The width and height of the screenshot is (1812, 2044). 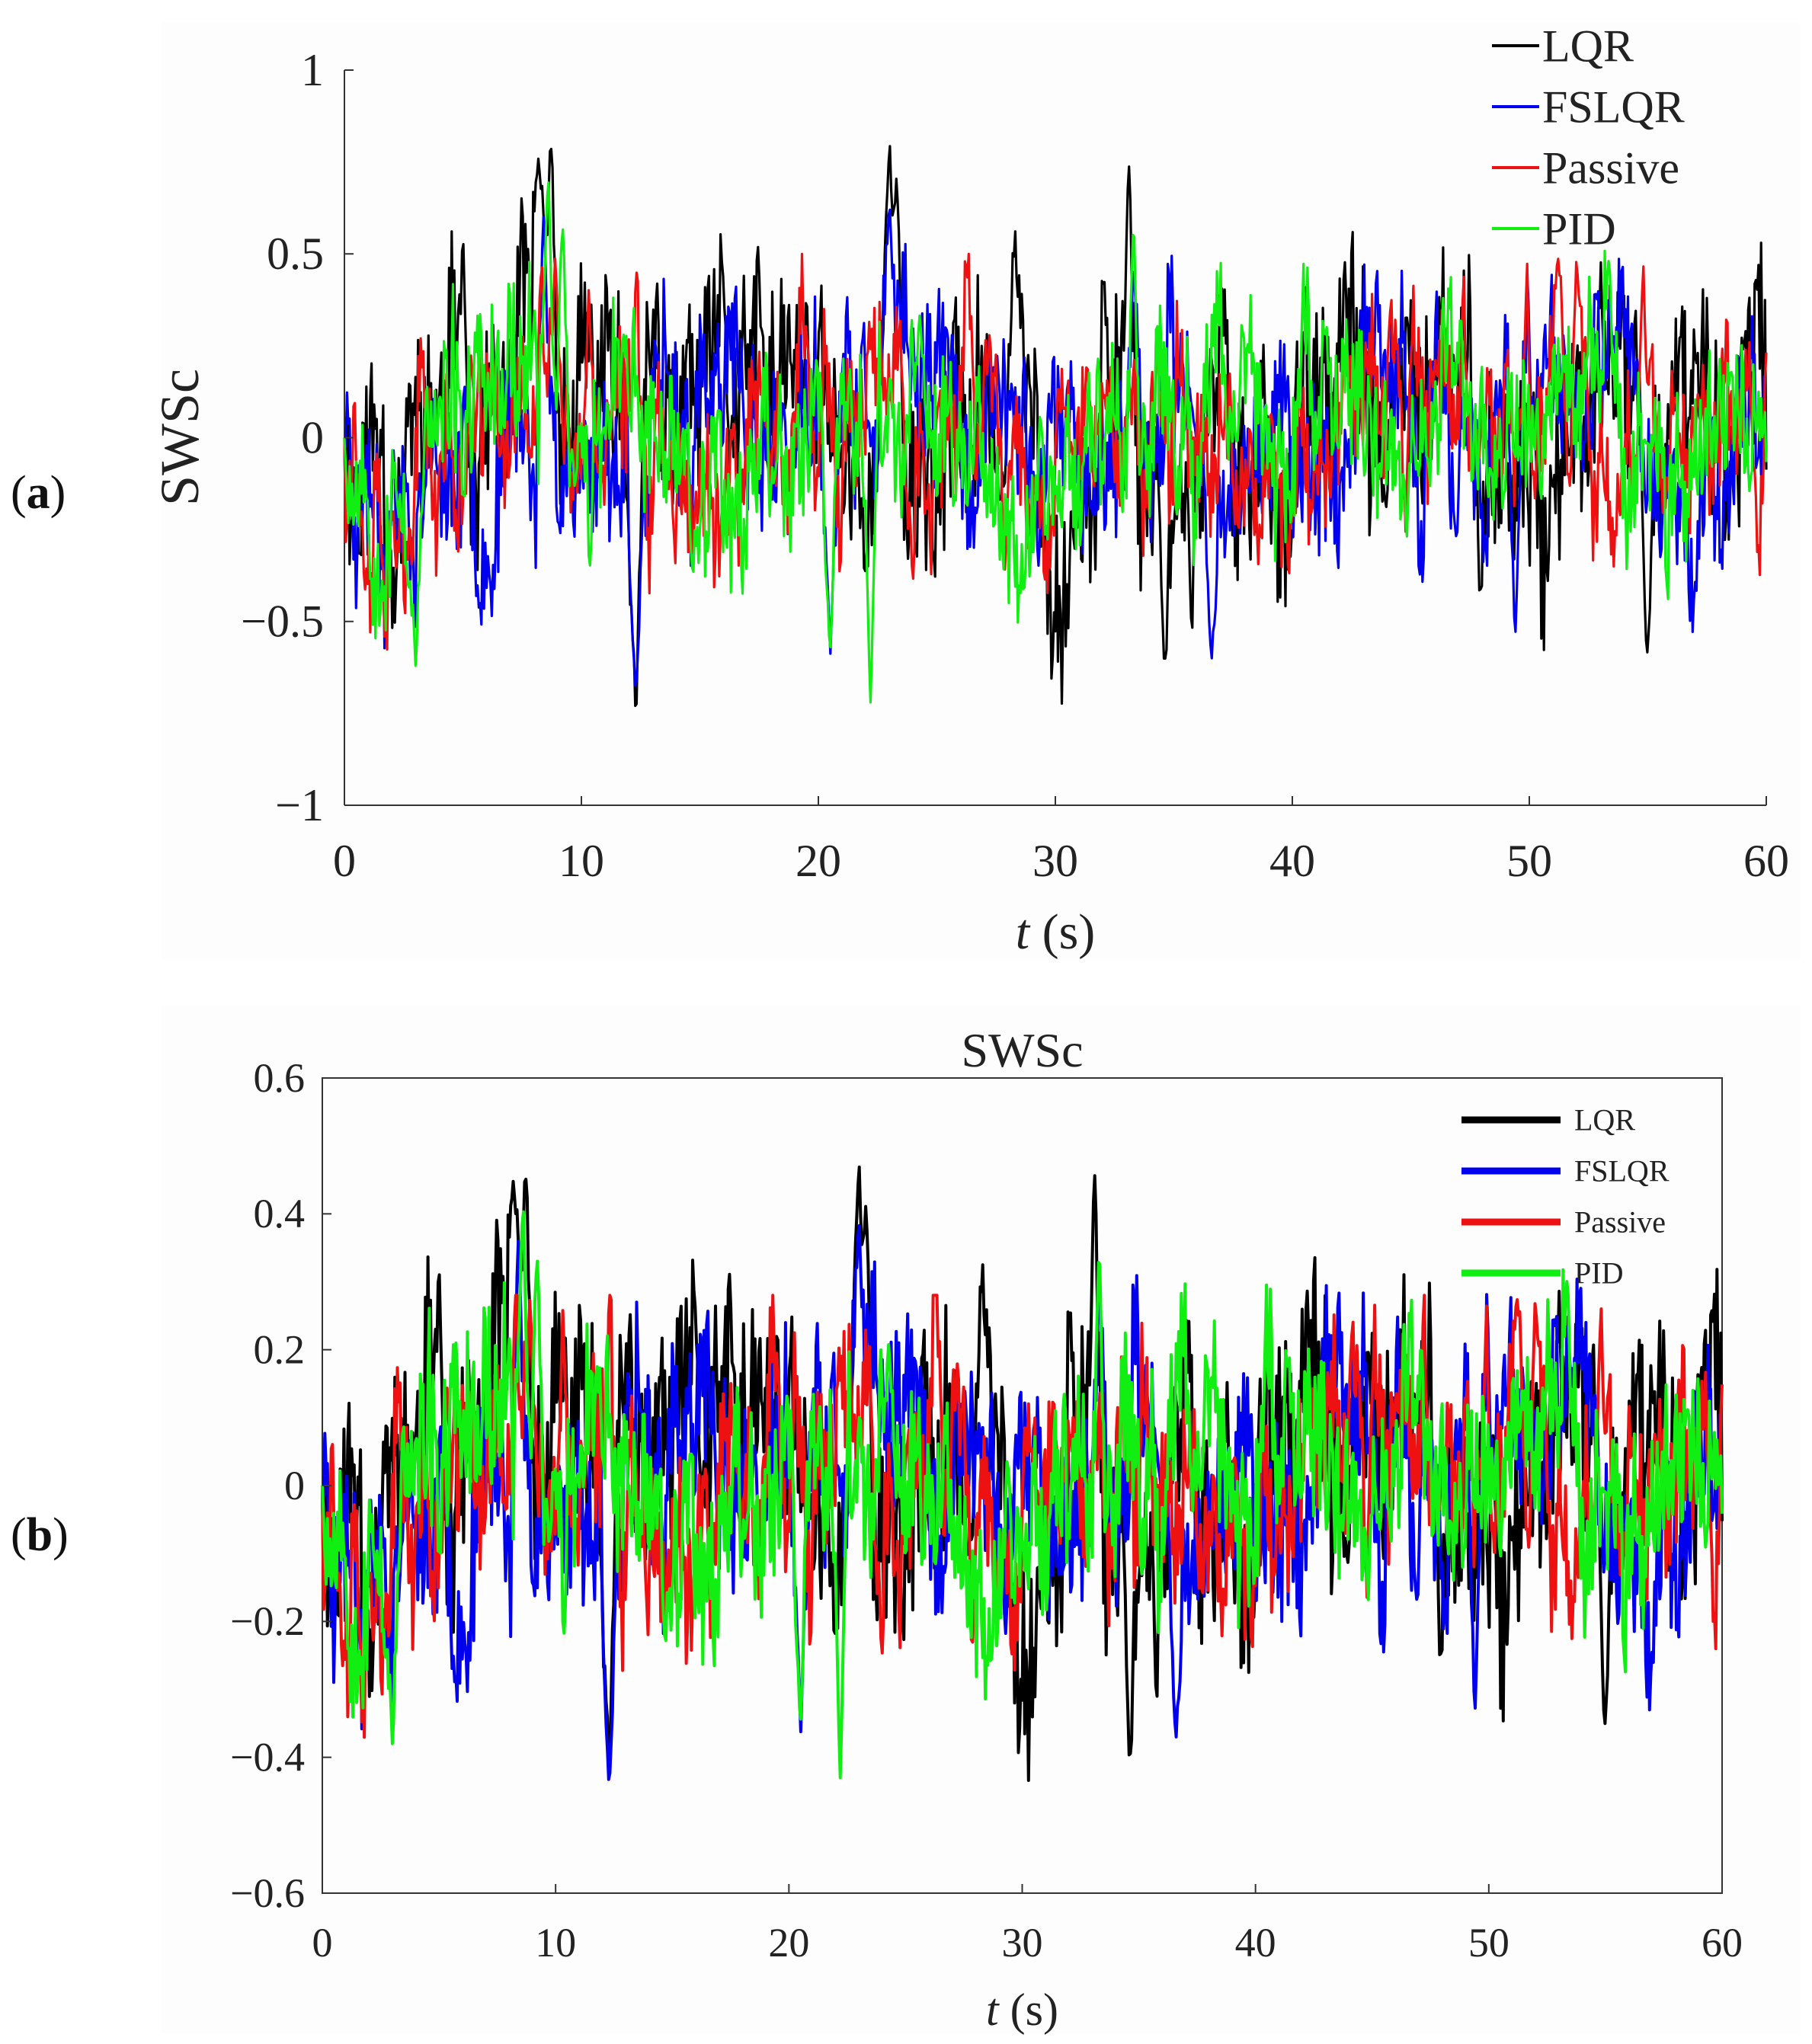 What do you see at coordinates (280, 1078) in the screenshot?
I see `y-tick-label: 0.6` at bounding box center [280, 1078].